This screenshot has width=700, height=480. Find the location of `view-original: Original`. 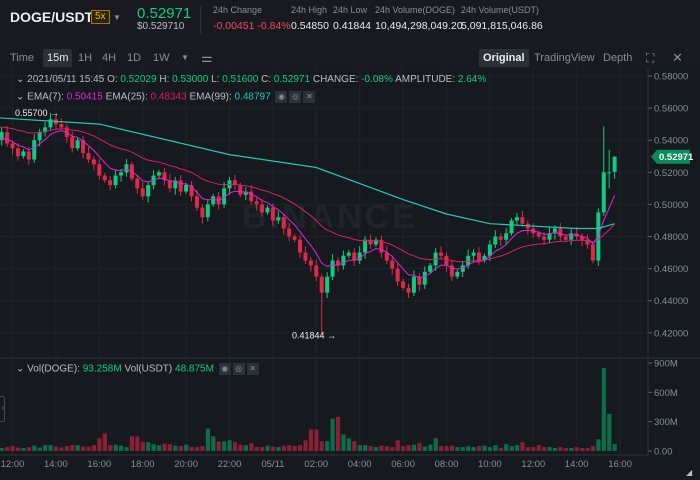

view-original: Original is located at coordinates (504, 58).